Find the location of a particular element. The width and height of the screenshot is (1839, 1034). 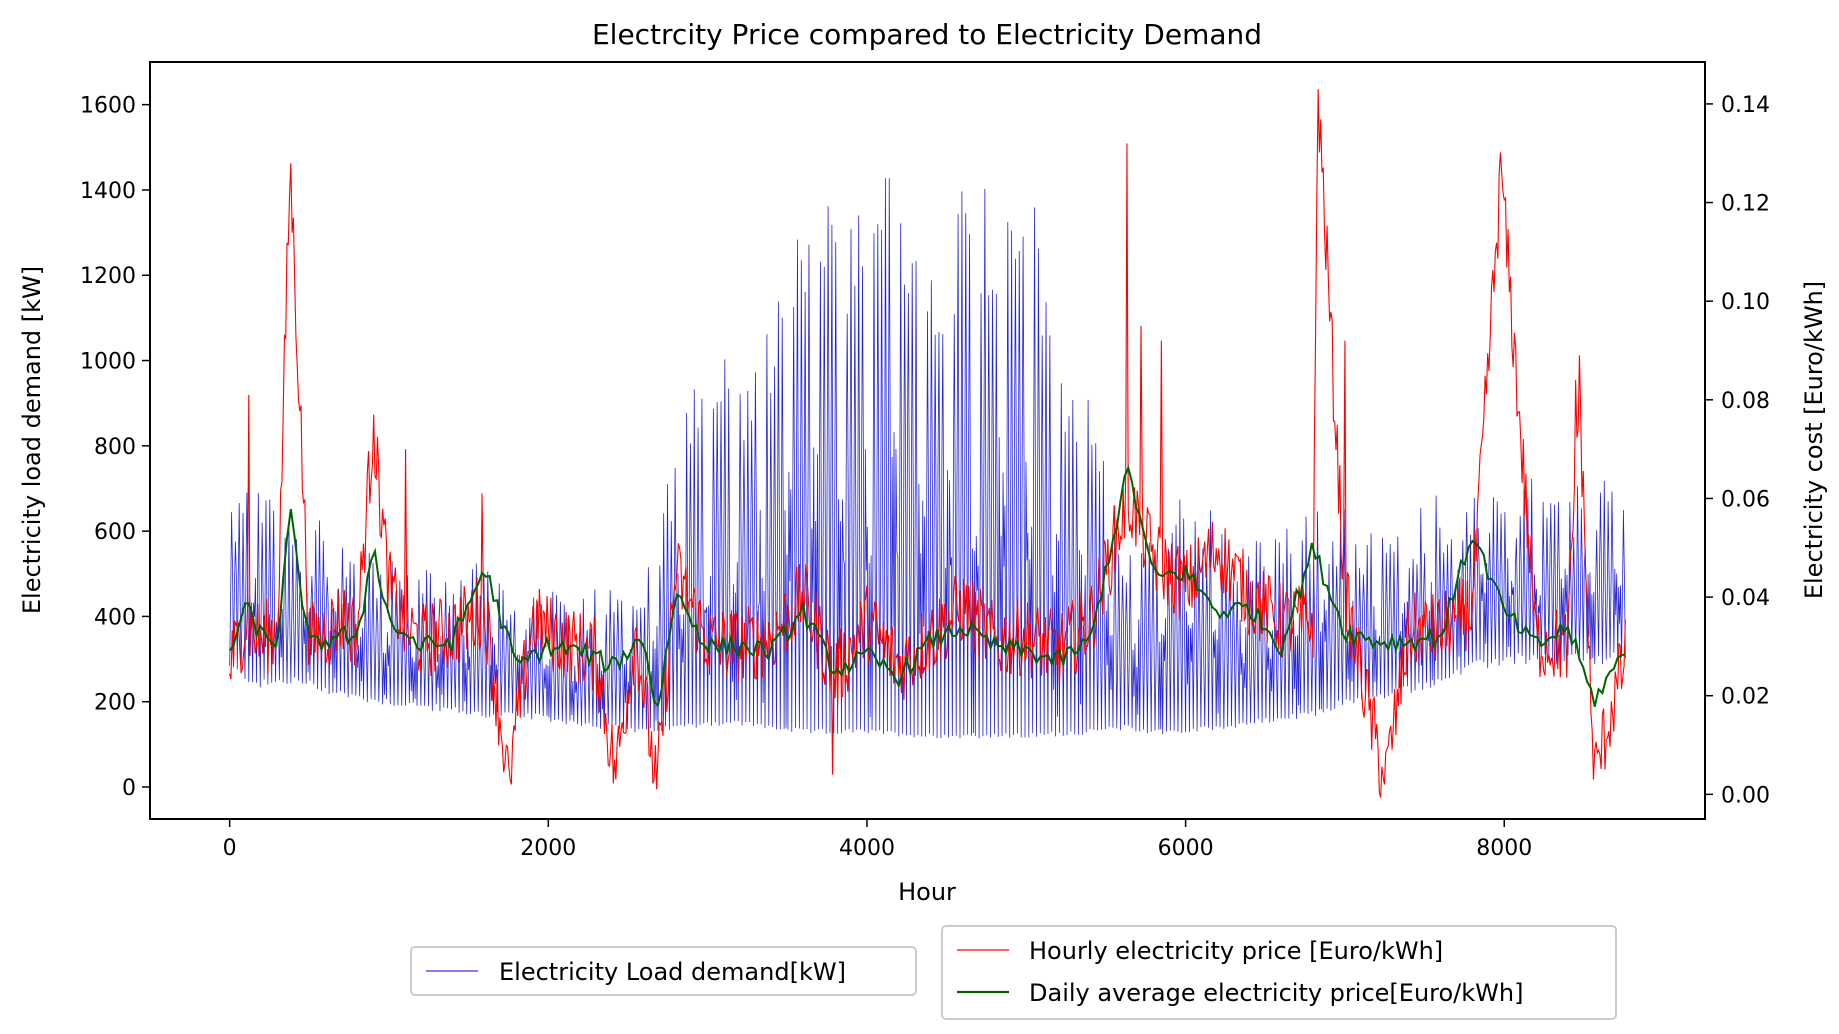

x-tick-label: 0 is located at coordinates (230, 848).